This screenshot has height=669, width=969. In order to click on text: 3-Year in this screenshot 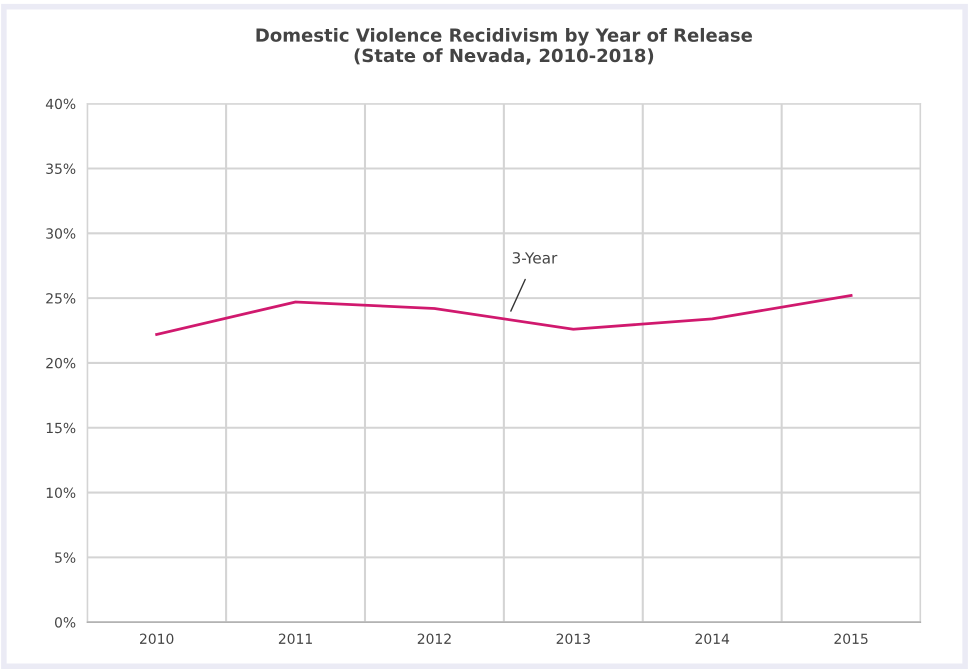, I will do `click(535, 258)`.